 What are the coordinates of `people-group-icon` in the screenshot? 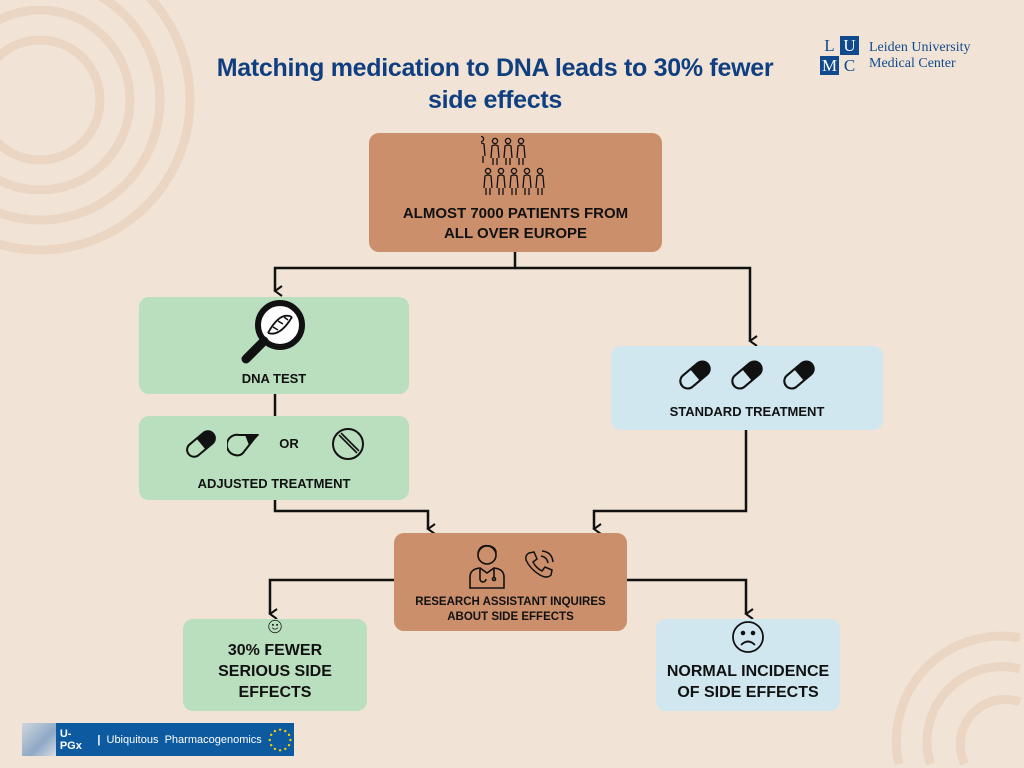 It's located at (512, 166).